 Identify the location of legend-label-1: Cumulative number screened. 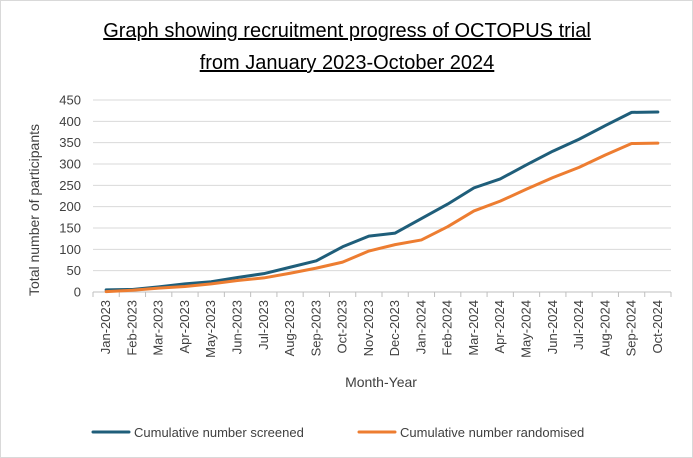
(219, 432).